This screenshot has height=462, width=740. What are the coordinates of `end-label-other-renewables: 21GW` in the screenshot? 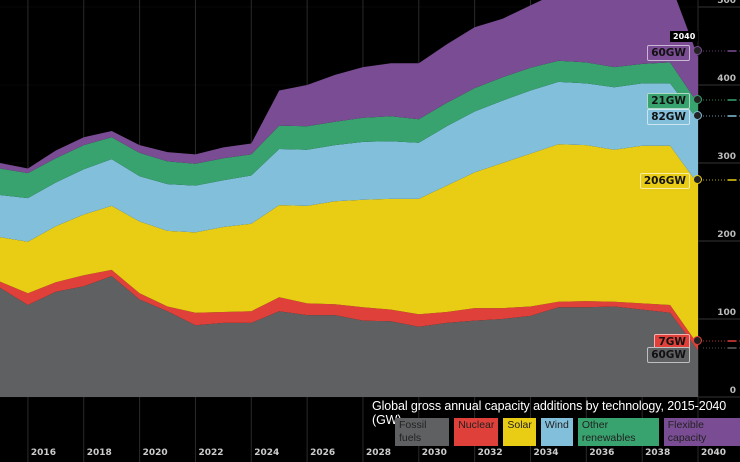 It's located at (668, 101).